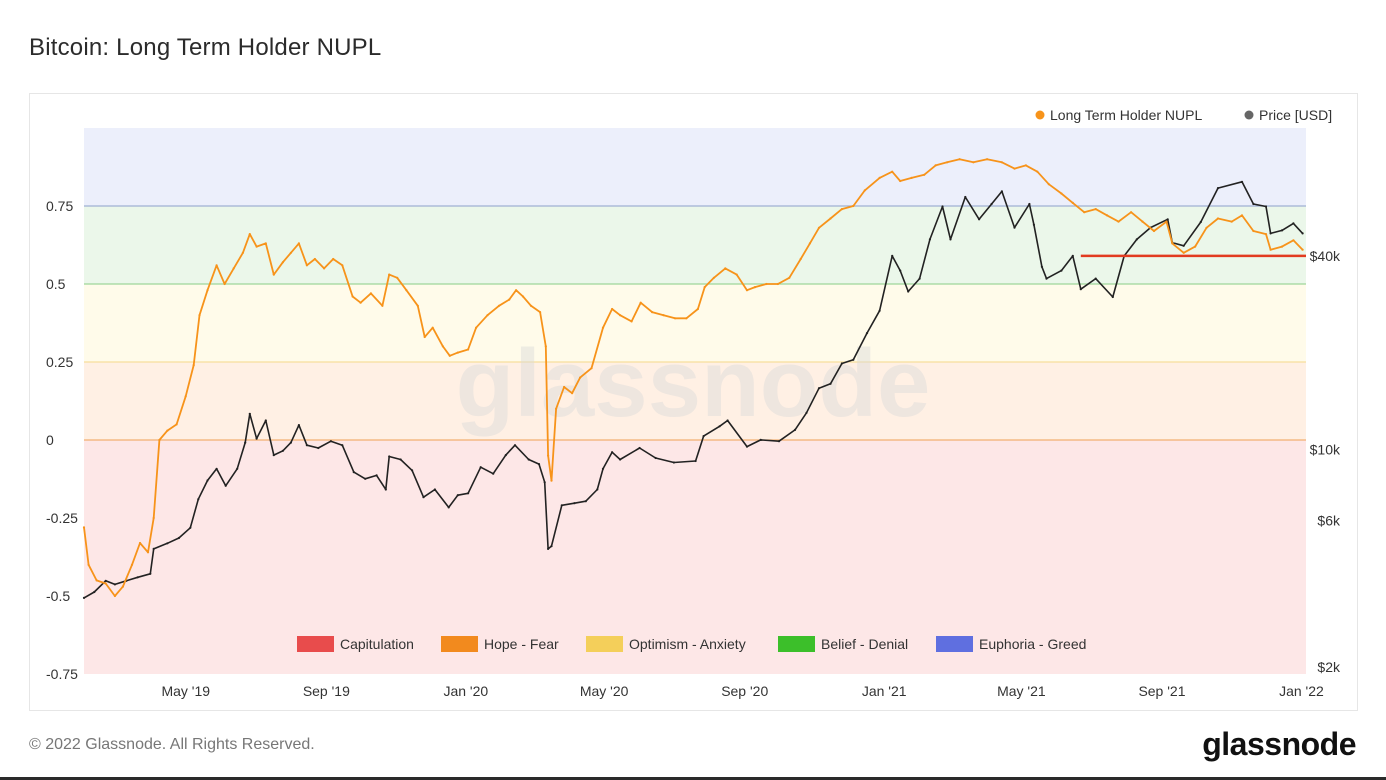  Describe the element at coordinates (500, 644) in the screenshot. I see `zone-legend-item: Hope - Fear` at that location.